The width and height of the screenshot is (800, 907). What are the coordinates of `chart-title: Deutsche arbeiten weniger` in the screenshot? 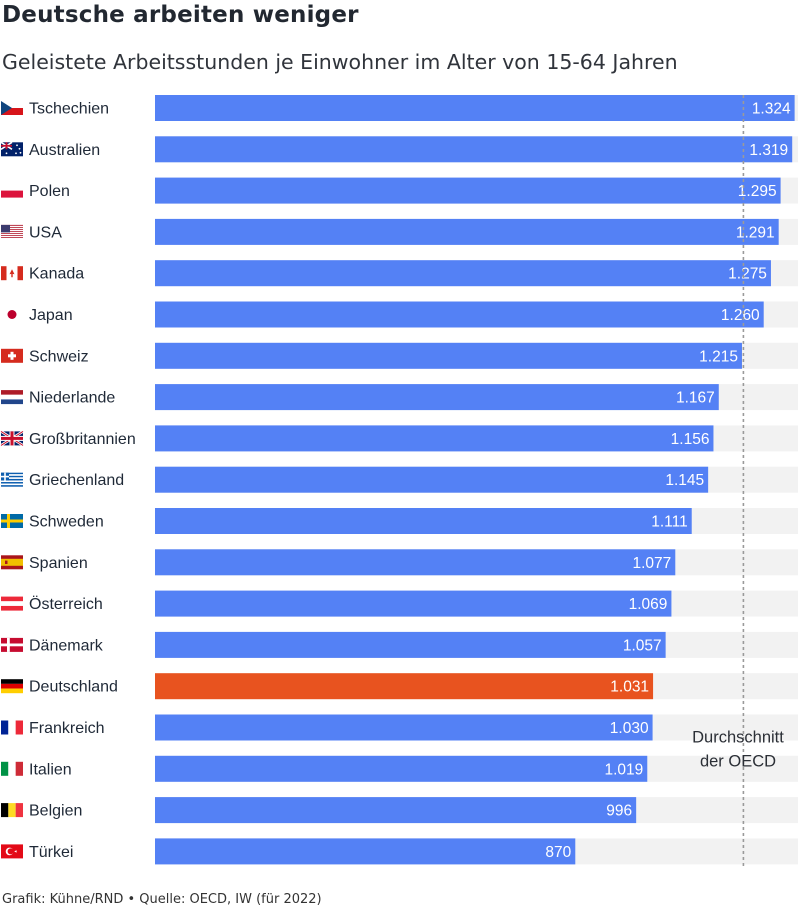 It's located at (180, 15).